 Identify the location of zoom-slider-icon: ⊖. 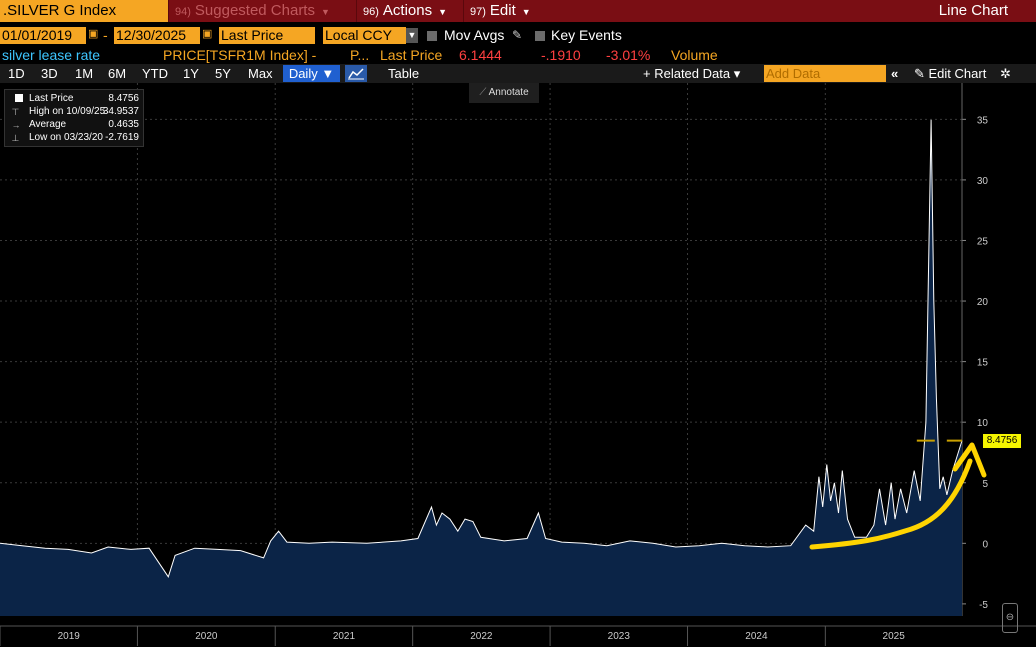
(1010, 618).